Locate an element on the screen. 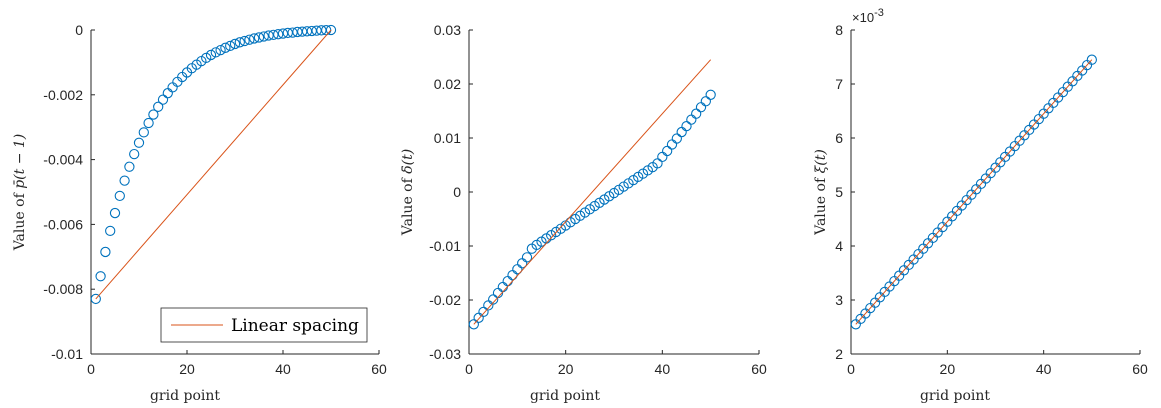 This screenshot has height=408, width=1161. y-tick-label: 0.02 is located at coordinates (447, 84).